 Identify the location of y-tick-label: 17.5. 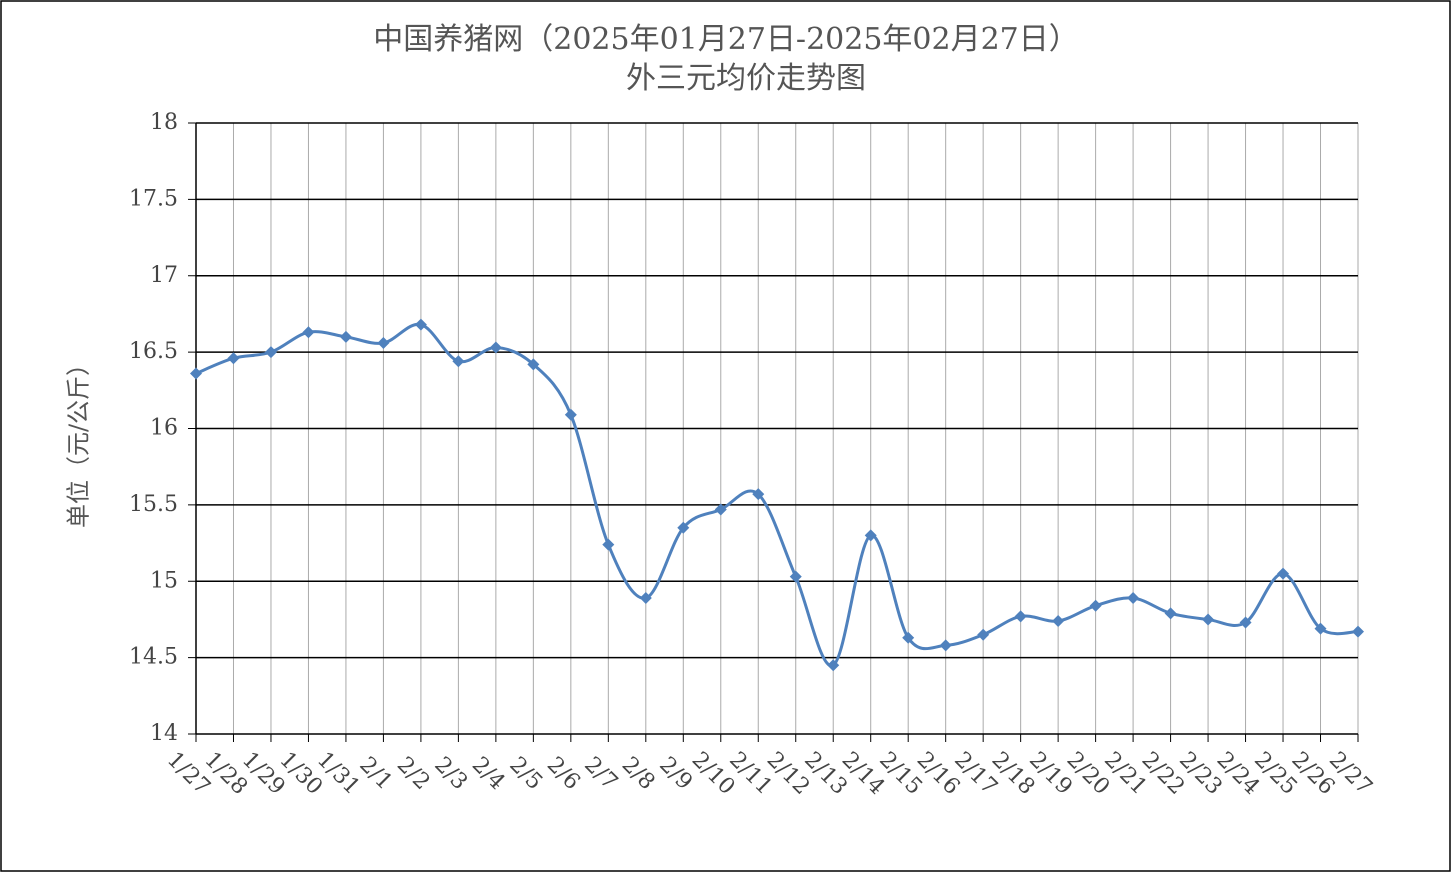
(153, 198).